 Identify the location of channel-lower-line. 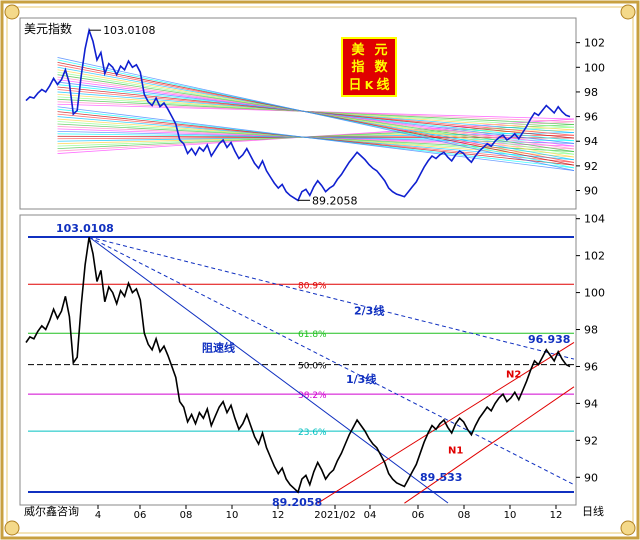
(489, 445).